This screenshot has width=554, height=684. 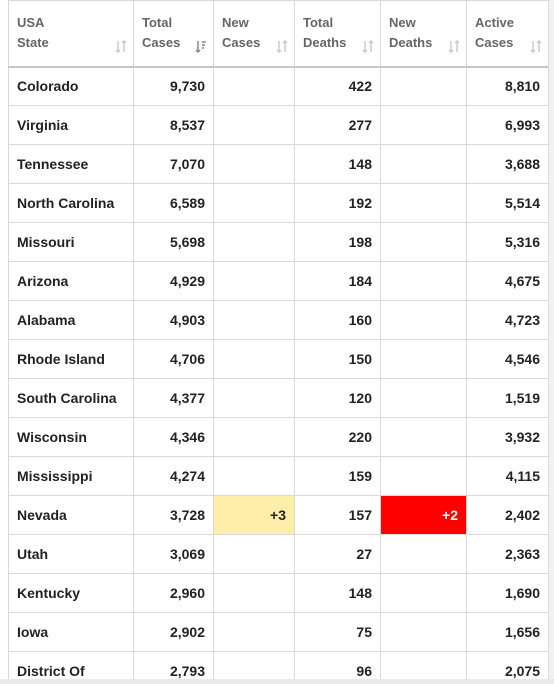 What do you see at coordinates (507, 34) in the screenshot?
I see `column-header: Active Cases` at bounding box center [507, 34].